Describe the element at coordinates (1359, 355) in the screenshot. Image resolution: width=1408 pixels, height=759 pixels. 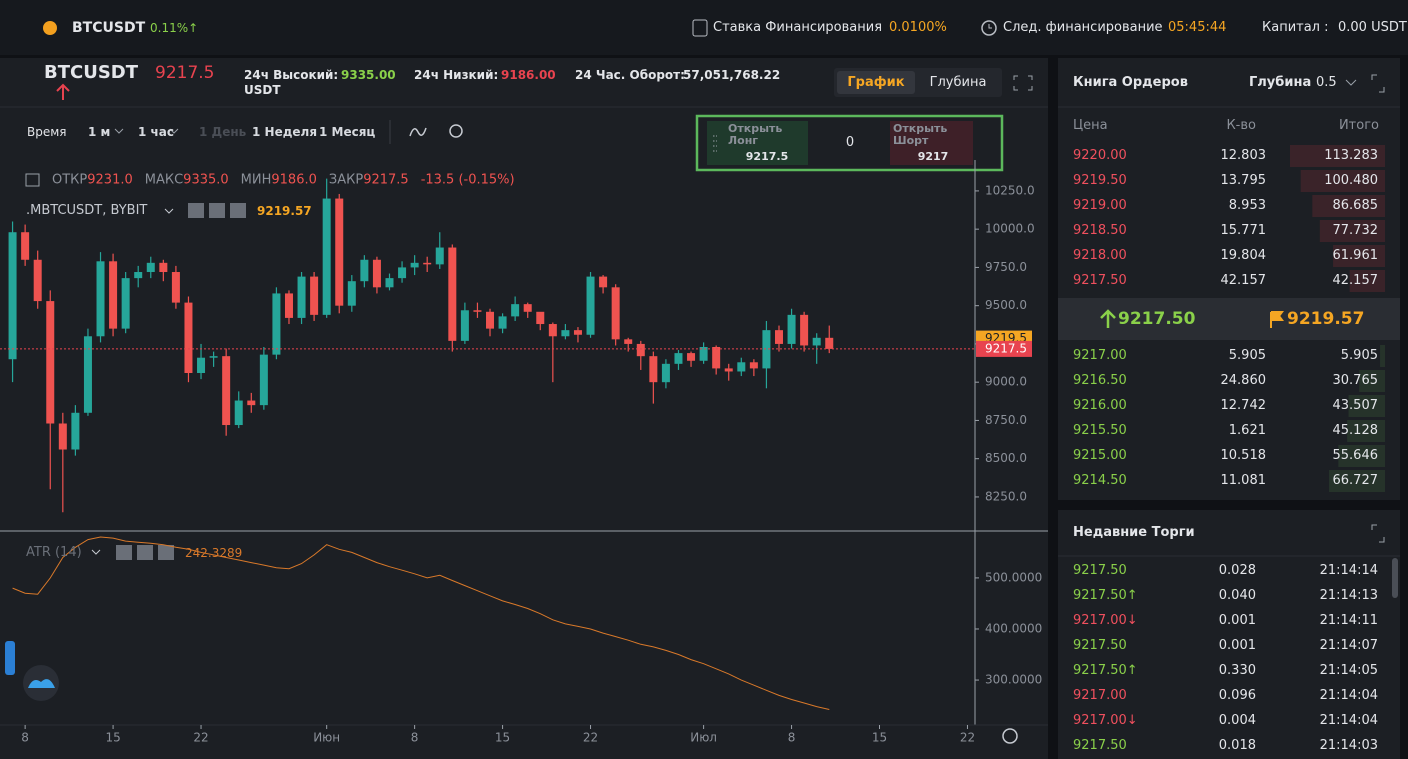
I see `book-total: 5.905` at that location.